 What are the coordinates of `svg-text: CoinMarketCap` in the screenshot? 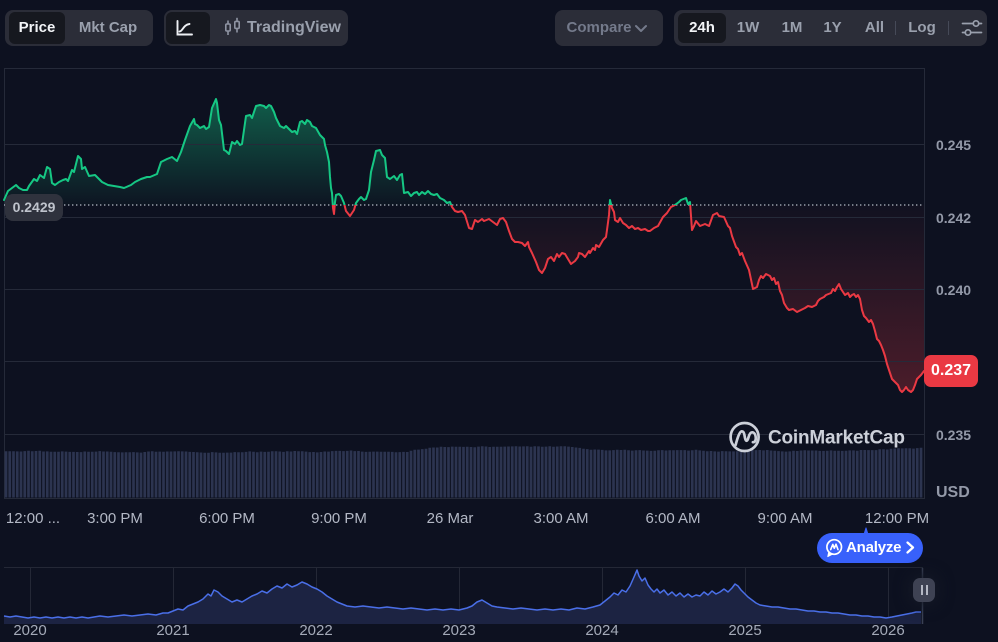 It's located at (836, 438).